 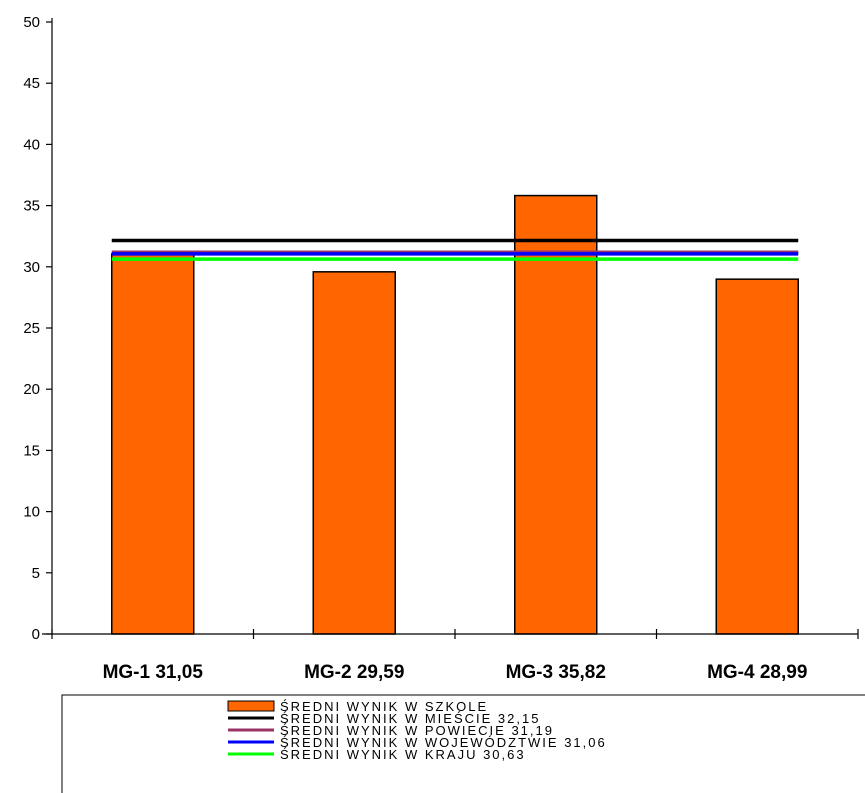 What do you see at coordinates (31, 206) in the screenshot?
I see `y-tick-label: 35` at bounding box center [31, 206].